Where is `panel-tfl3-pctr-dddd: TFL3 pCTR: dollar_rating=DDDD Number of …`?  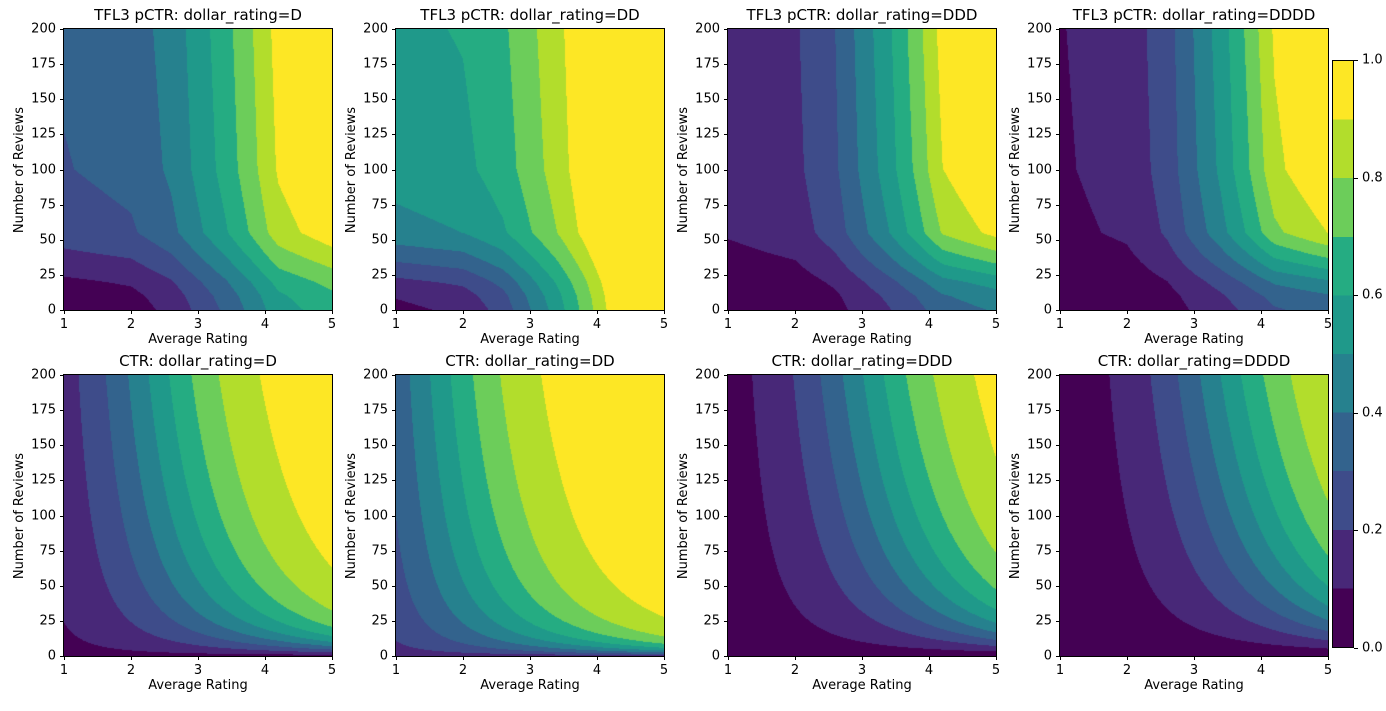
panel-tfl3-pctr-dddd: TFL3 pCTR: dollar_rating=DDDD Number of … is located at coordinates (1170, 176).